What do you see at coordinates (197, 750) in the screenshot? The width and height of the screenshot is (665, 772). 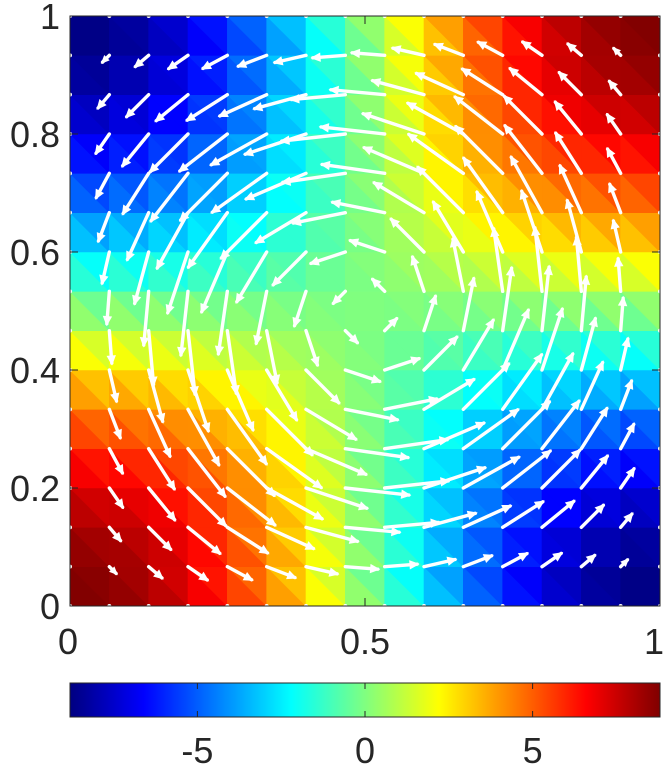 I see `colorbar-tick-label: -5` at bounding box center [197, 750].